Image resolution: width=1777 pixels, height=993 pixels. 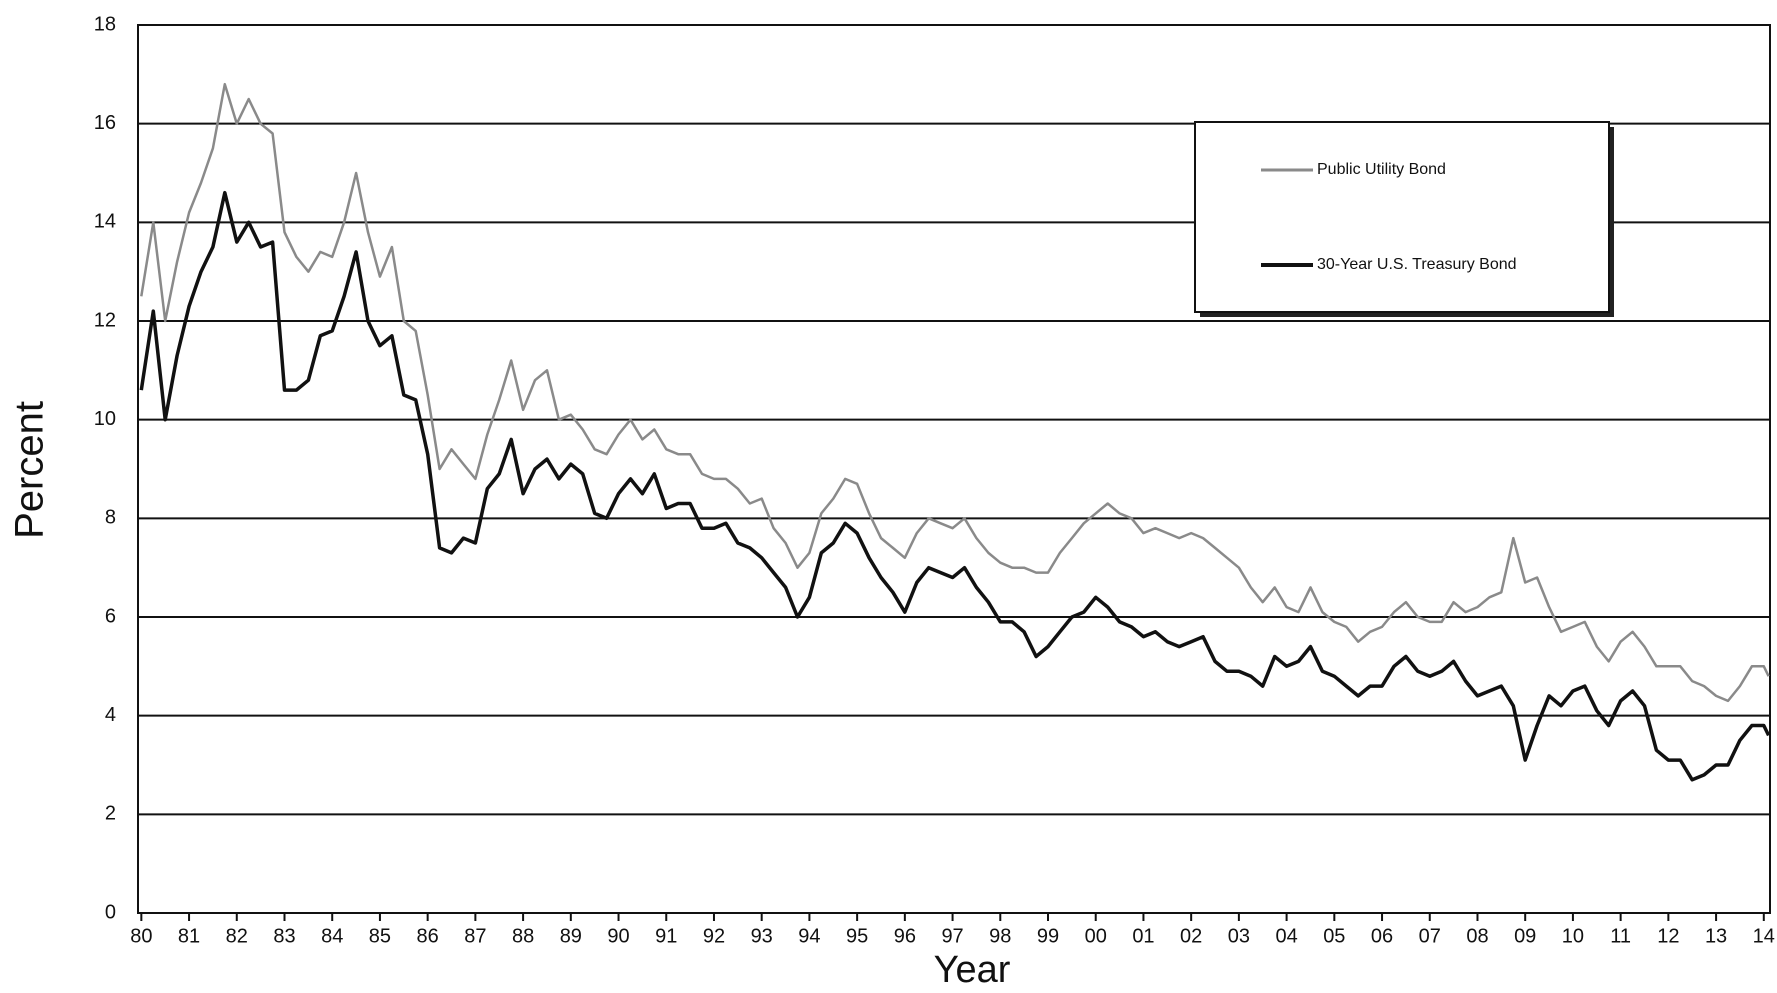 I want to click on y-tick-label: 4, so click(x=110, y=715).